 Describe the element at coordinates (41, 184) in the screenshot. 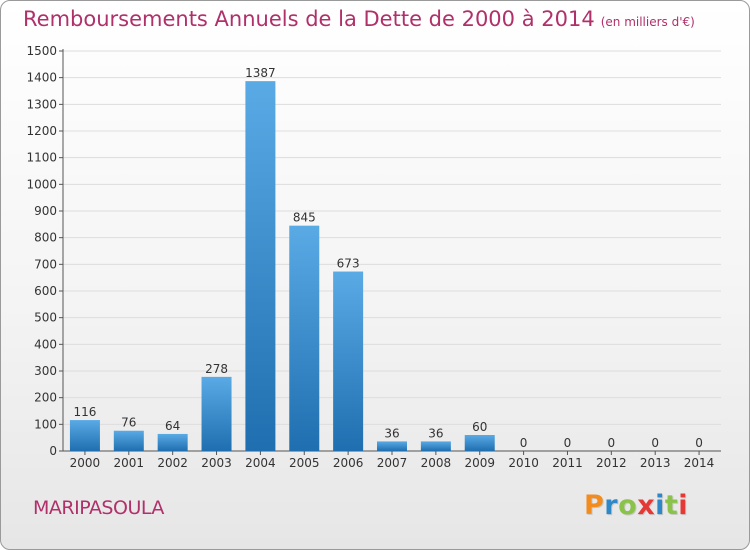

I see `y-tick-label: 1000` at that location.